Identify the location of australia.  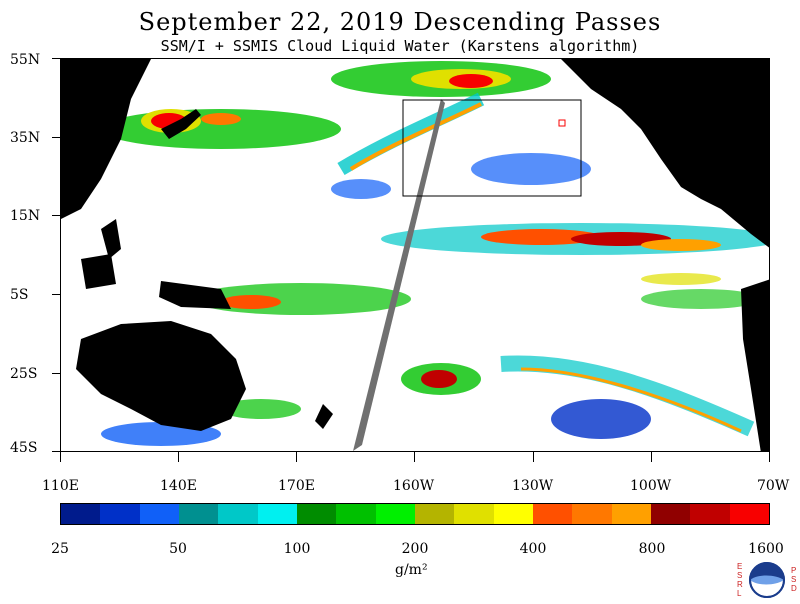
(161, 376).